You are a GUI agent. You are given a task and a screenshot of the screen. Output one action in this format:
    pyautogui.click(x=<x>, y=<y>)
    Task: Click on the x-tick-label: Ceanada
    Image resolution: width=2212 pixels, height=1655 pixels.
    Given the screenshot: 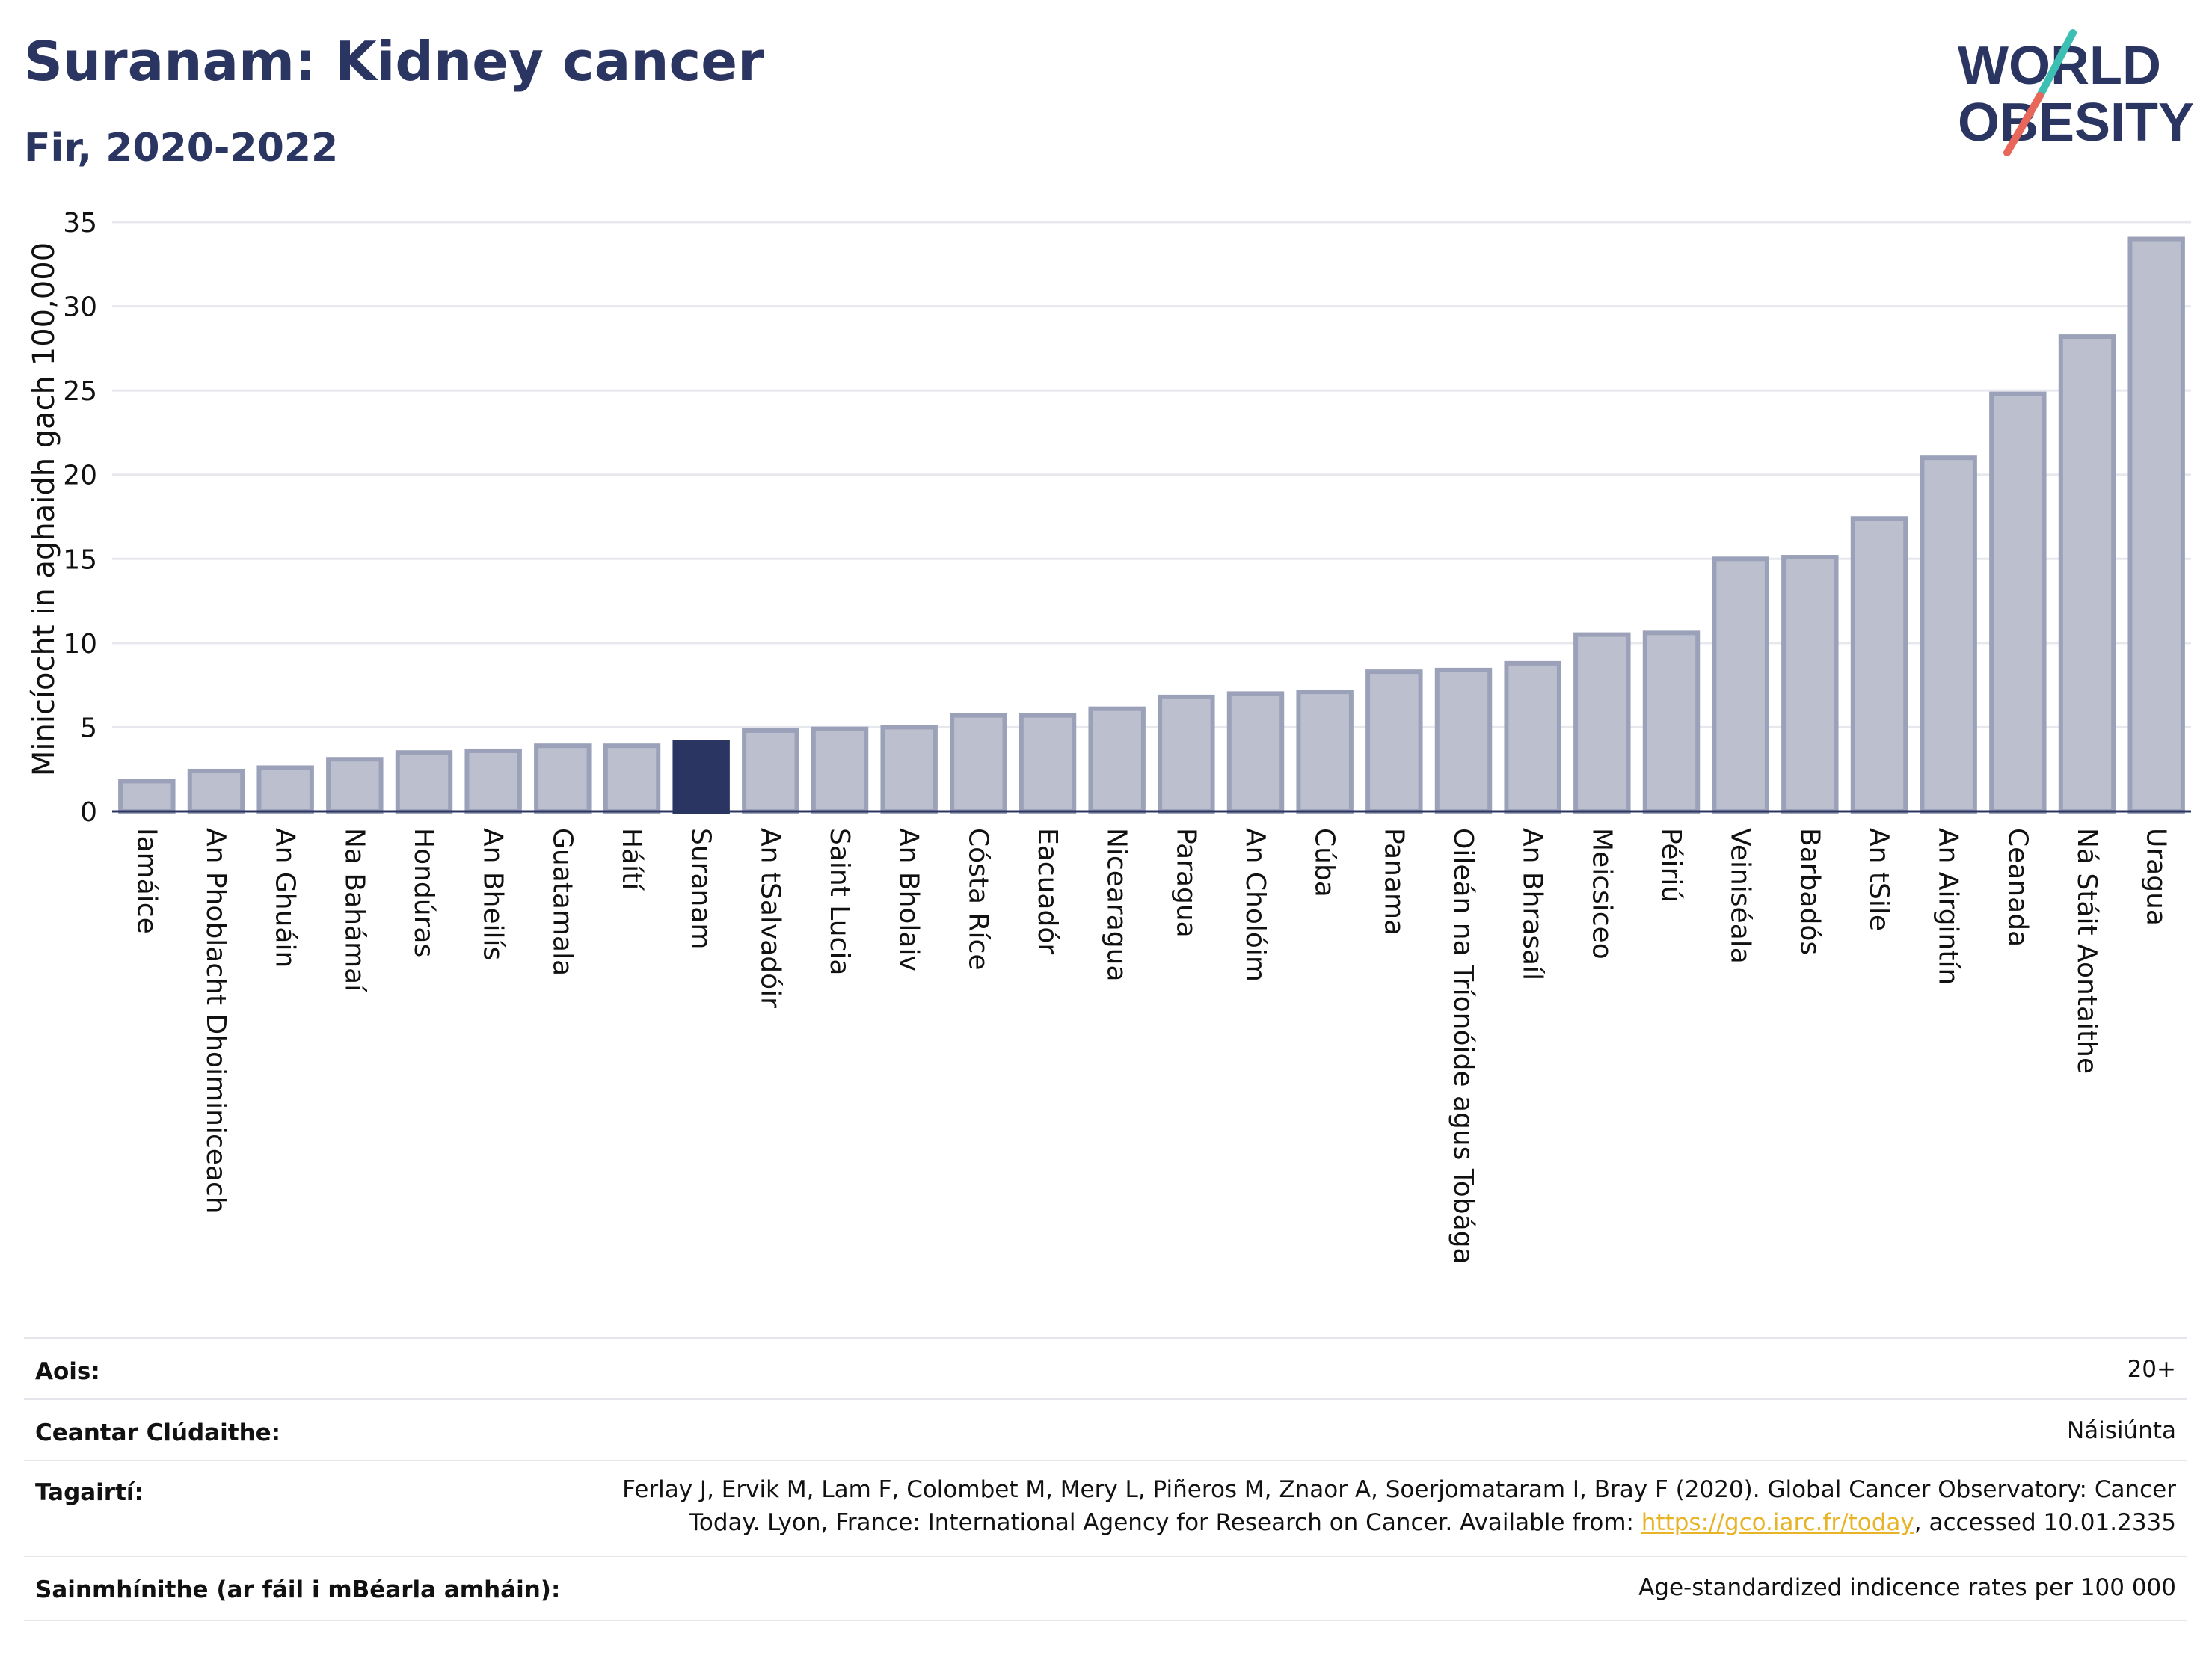 What is the action you would take?
    pyautogui.click(x=2017, y=887)
    